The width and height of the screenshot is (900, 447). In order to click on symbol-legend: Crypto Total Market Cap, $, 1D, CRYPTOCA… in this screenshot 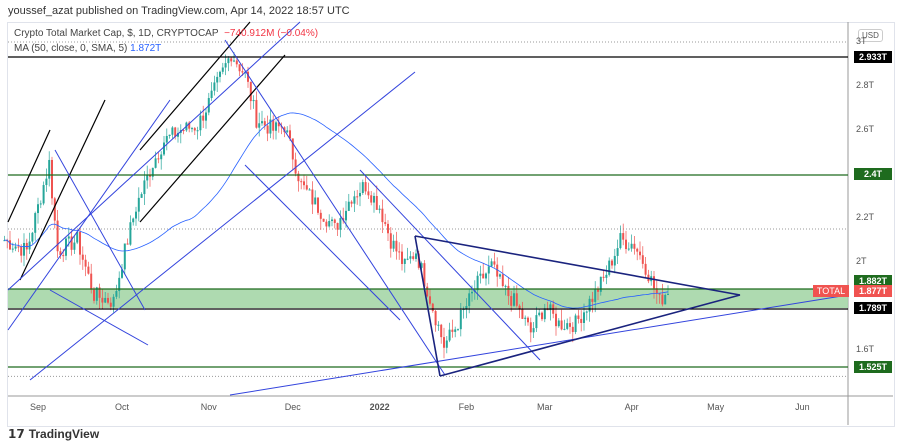, I will do `click(166, 33)`.